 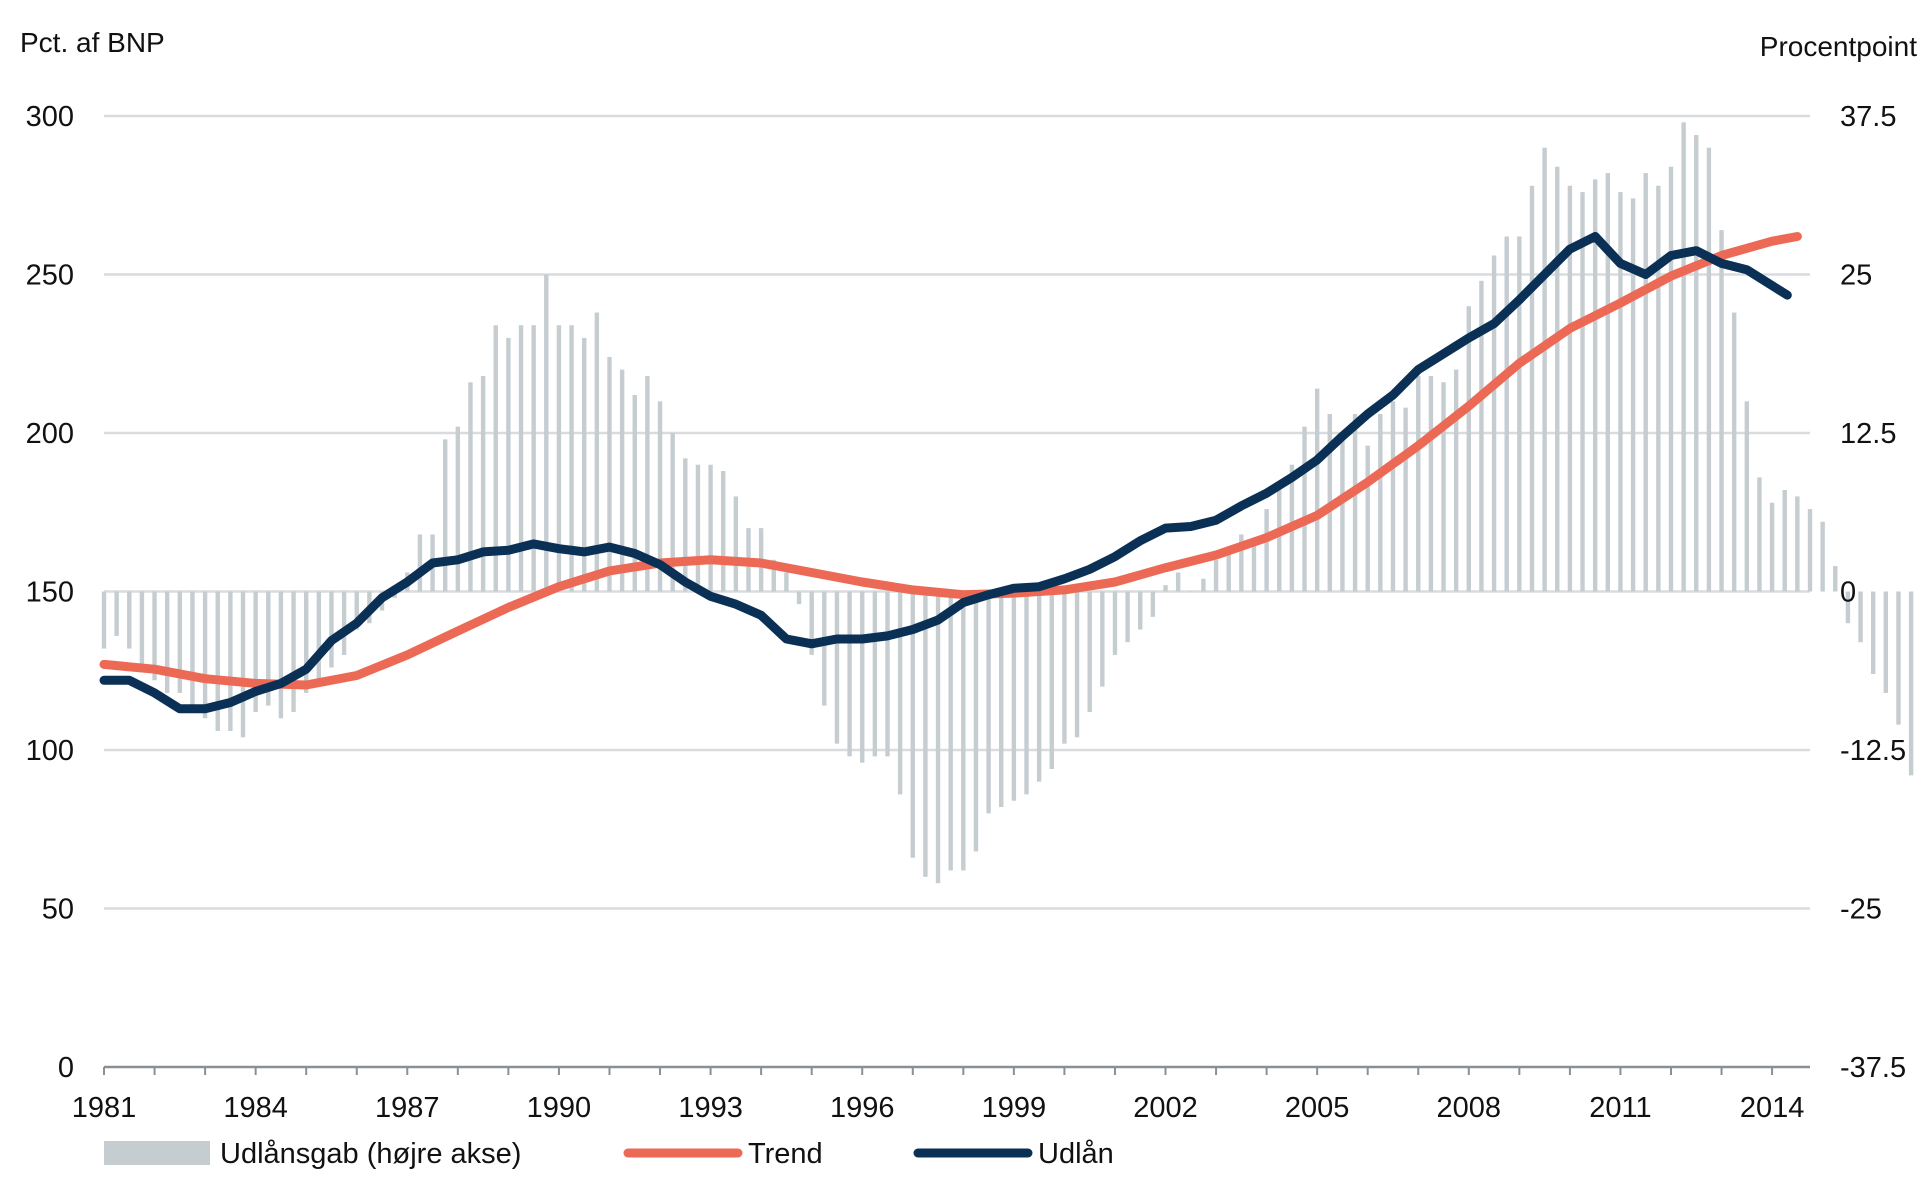 What do you see at coordinates (956, 1070) in the screenshot?
I see `x-axis` at bounding box center [956, 1070].